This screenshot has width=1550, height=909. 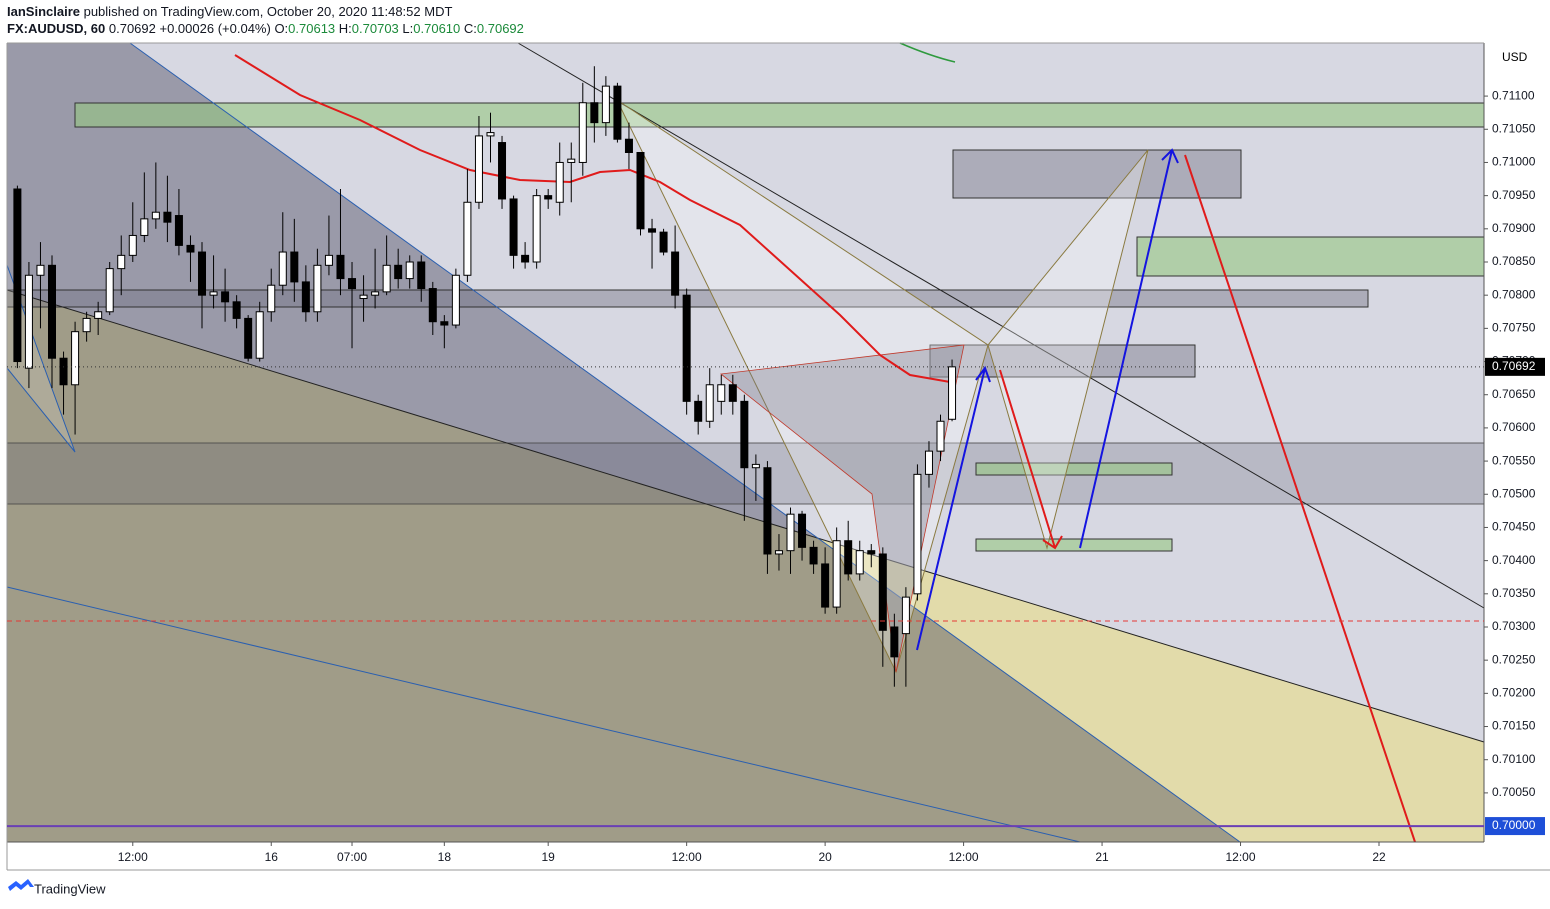 I want to click on x-tick-label: 19, so click(x=549, y=857).